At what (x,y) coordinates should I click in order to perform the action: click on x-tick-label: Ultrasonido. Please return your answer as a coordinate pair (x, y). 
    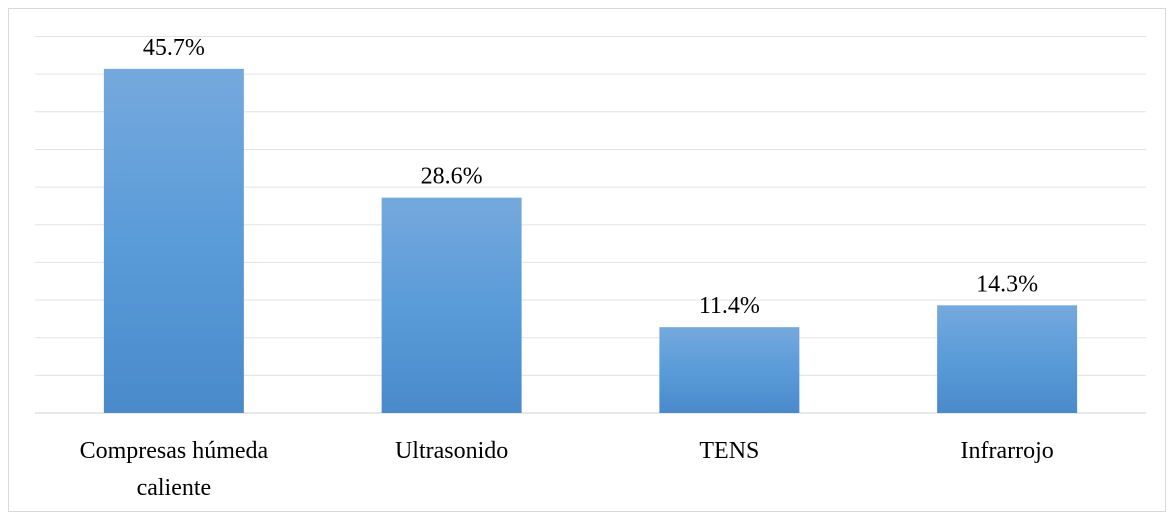
    Looking at the image, I should click on (451, 451).